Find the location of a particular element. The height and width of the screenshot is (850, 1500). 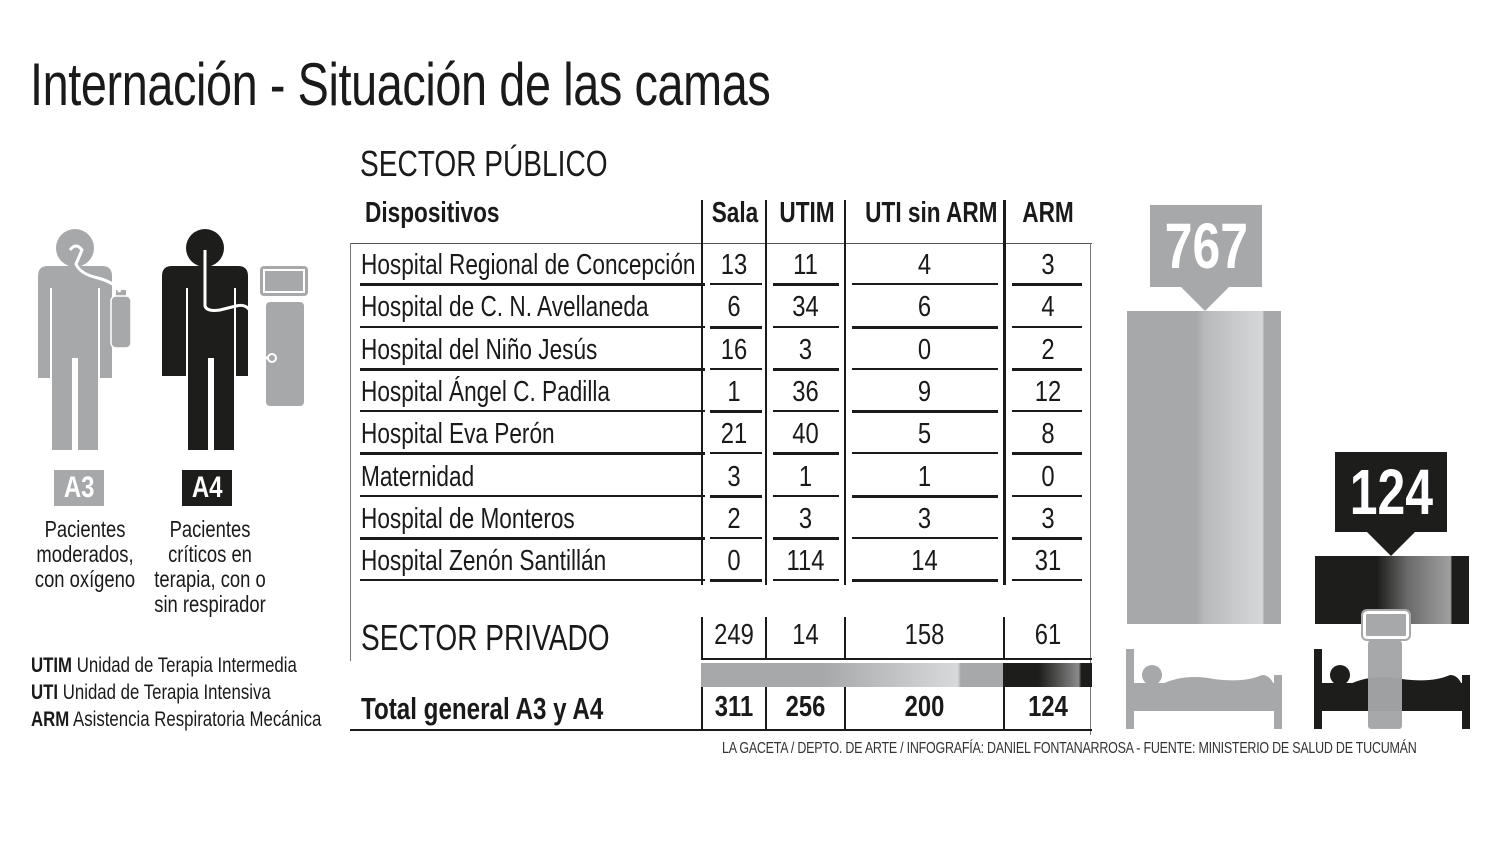

cell-arm: 12 is located at coordinates (1048, 391).